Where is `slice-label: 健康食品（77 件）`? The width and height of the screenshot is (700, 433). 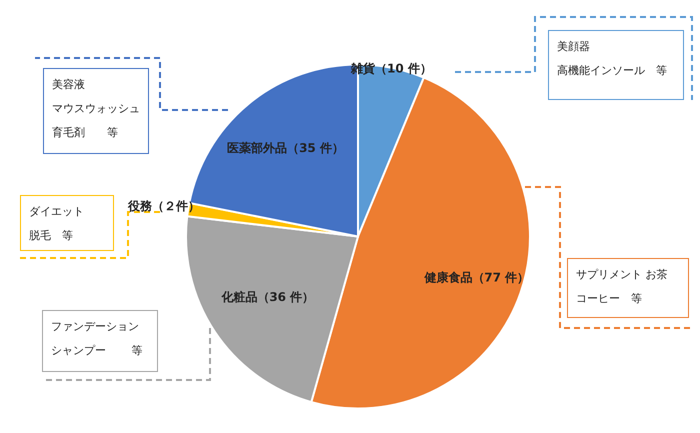
slice-label: 健康食品（77 件） is located at coordinates (476, 277).